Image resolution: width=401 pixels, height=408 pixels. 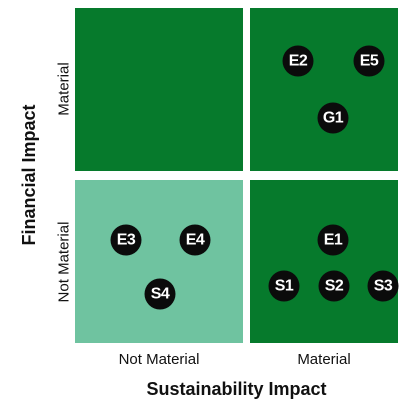 I want to click on x-axis-title: Sustainability Impact, so click(x=236, y=389).